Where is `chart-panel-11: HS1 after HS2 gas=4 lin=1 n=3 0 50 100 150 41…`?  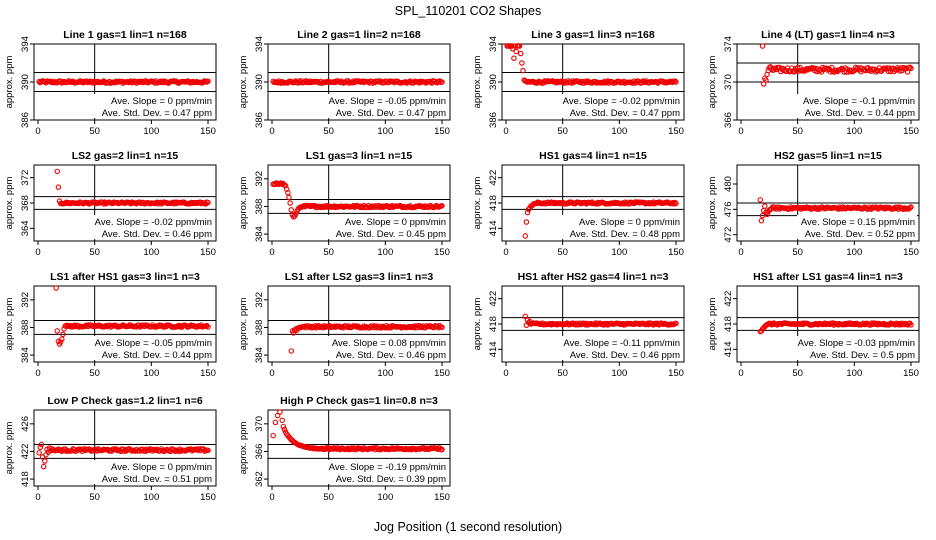
chart-panel-11: HS1 after HS2 gas=4 lin=1 n=3 0 50 100 150 41… is located at coordinates (578, 325).